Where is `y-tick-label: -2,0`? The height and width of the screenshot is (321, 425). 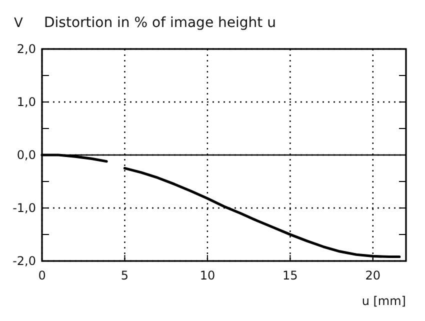
y-tick-label: -2,0 is located at coordinates (24, 261).